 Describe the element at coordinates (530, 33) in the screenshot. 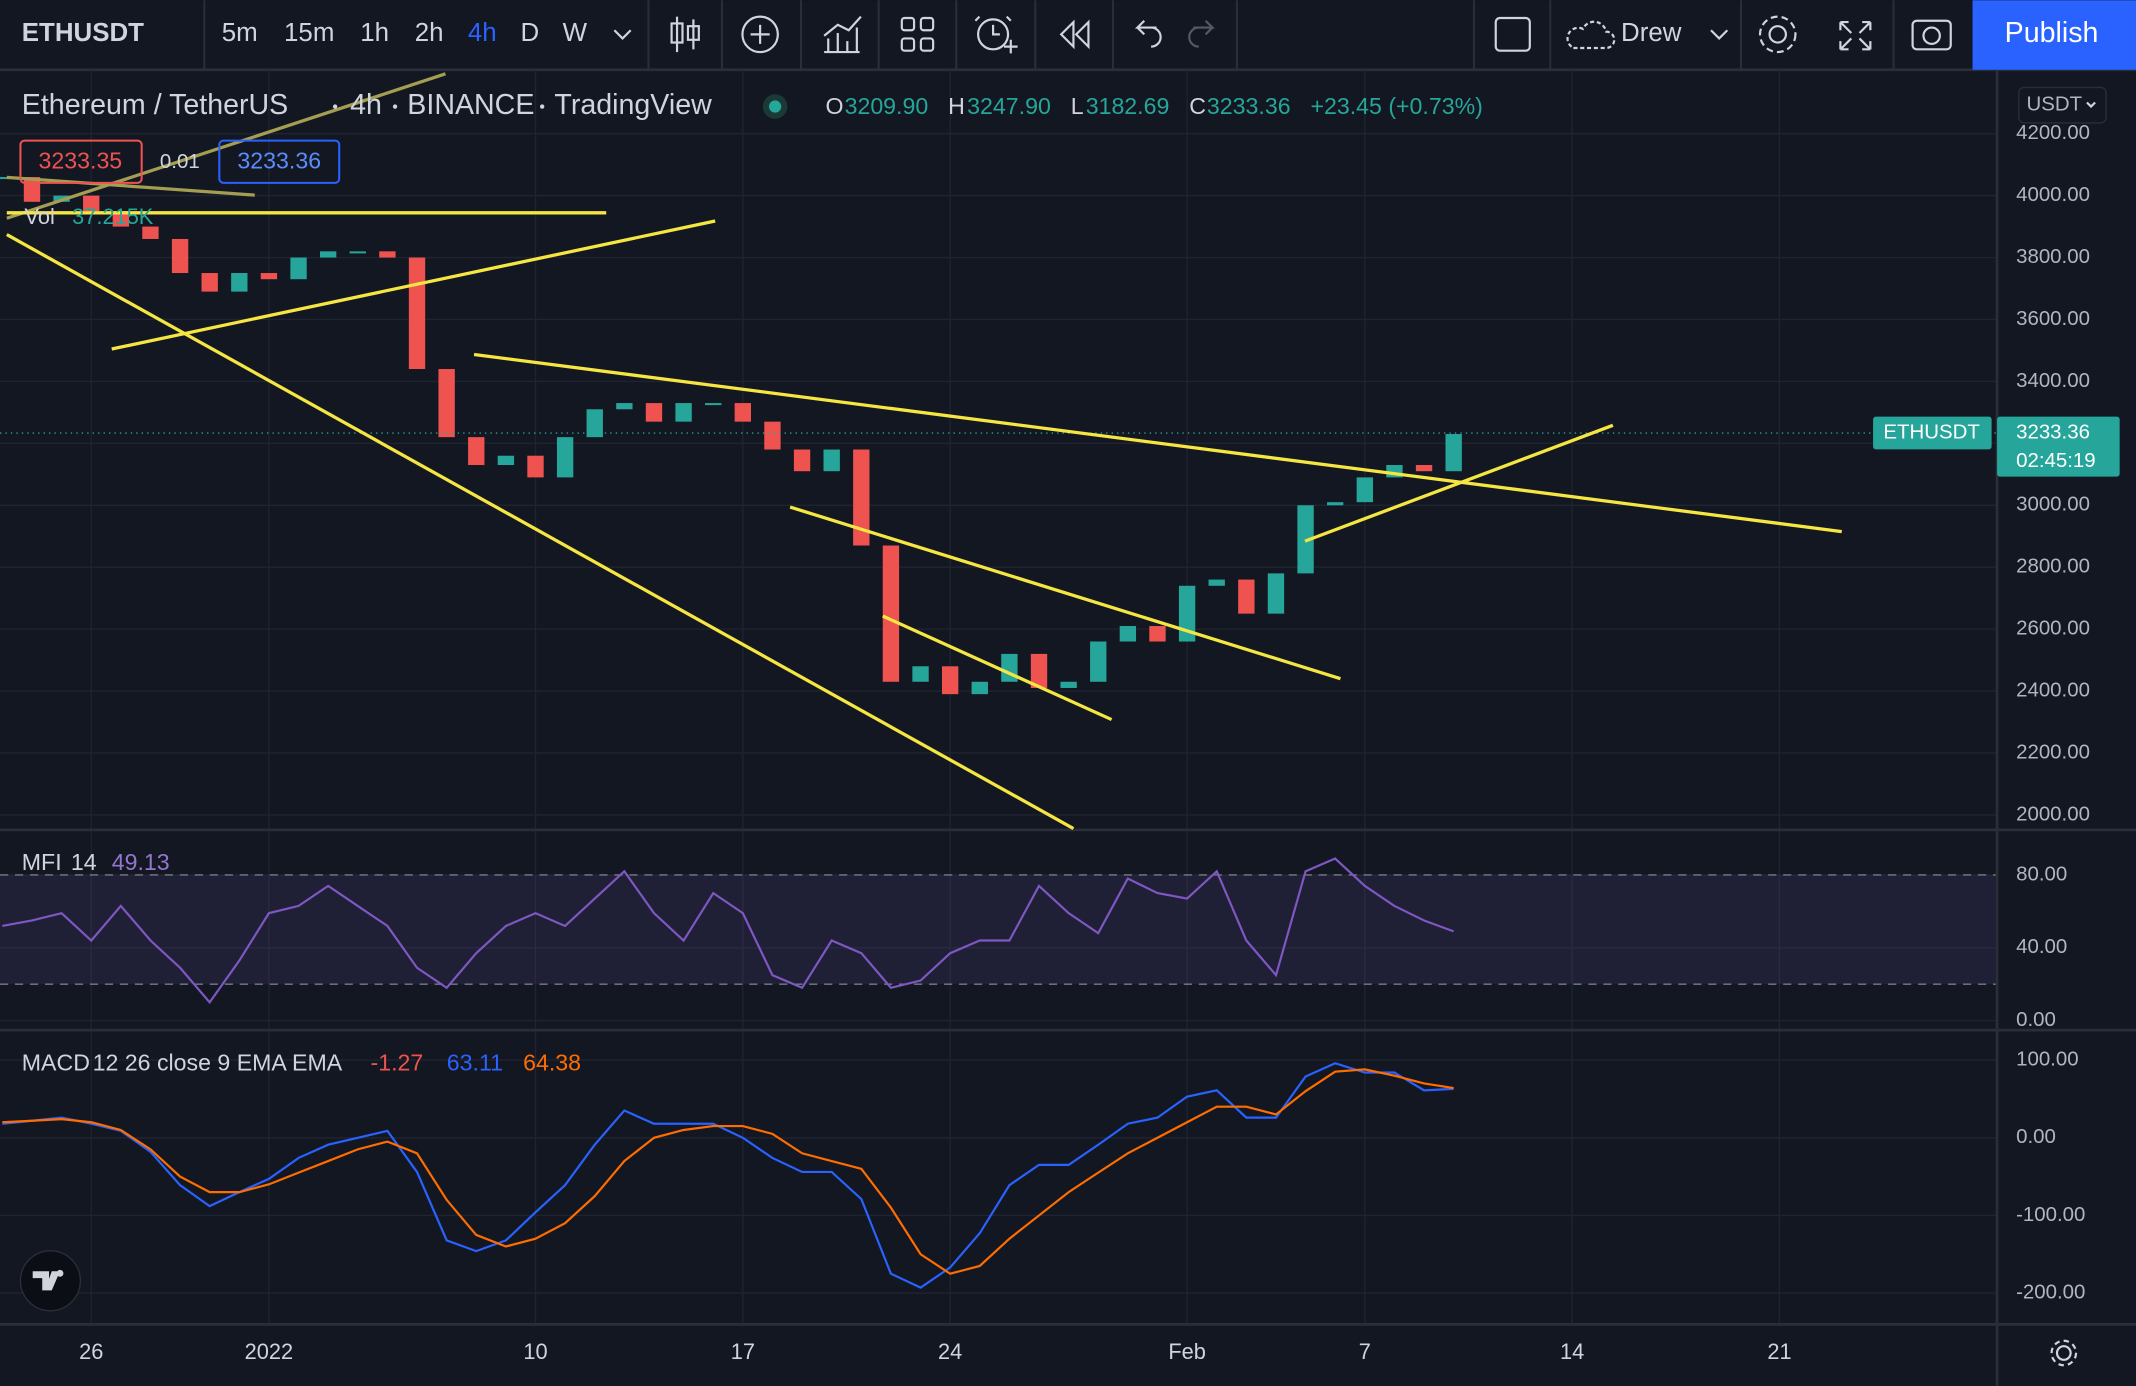

I see `interval-button: D` at that location.